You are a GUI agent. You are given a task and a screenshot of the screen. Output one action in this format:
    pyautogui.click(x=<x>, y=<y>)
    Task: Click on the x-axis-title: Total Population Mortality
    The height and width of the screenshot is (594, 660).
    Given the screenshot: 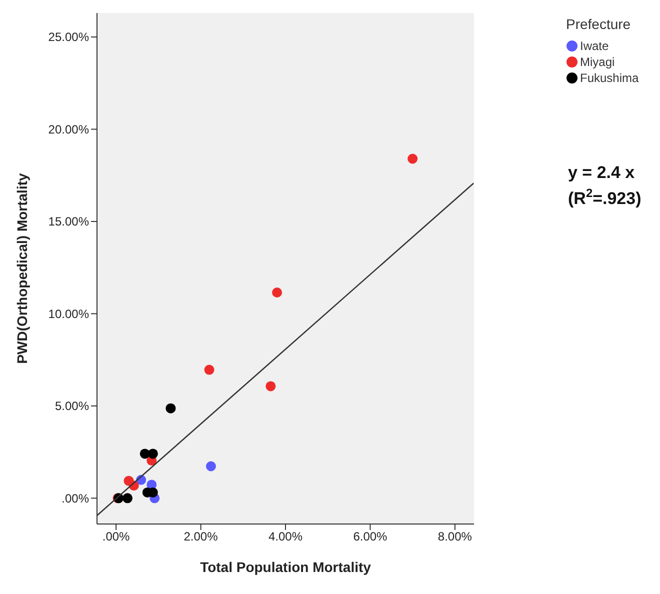 What is the action you would take?
    pyautogui.click(x=286, y=567)
    